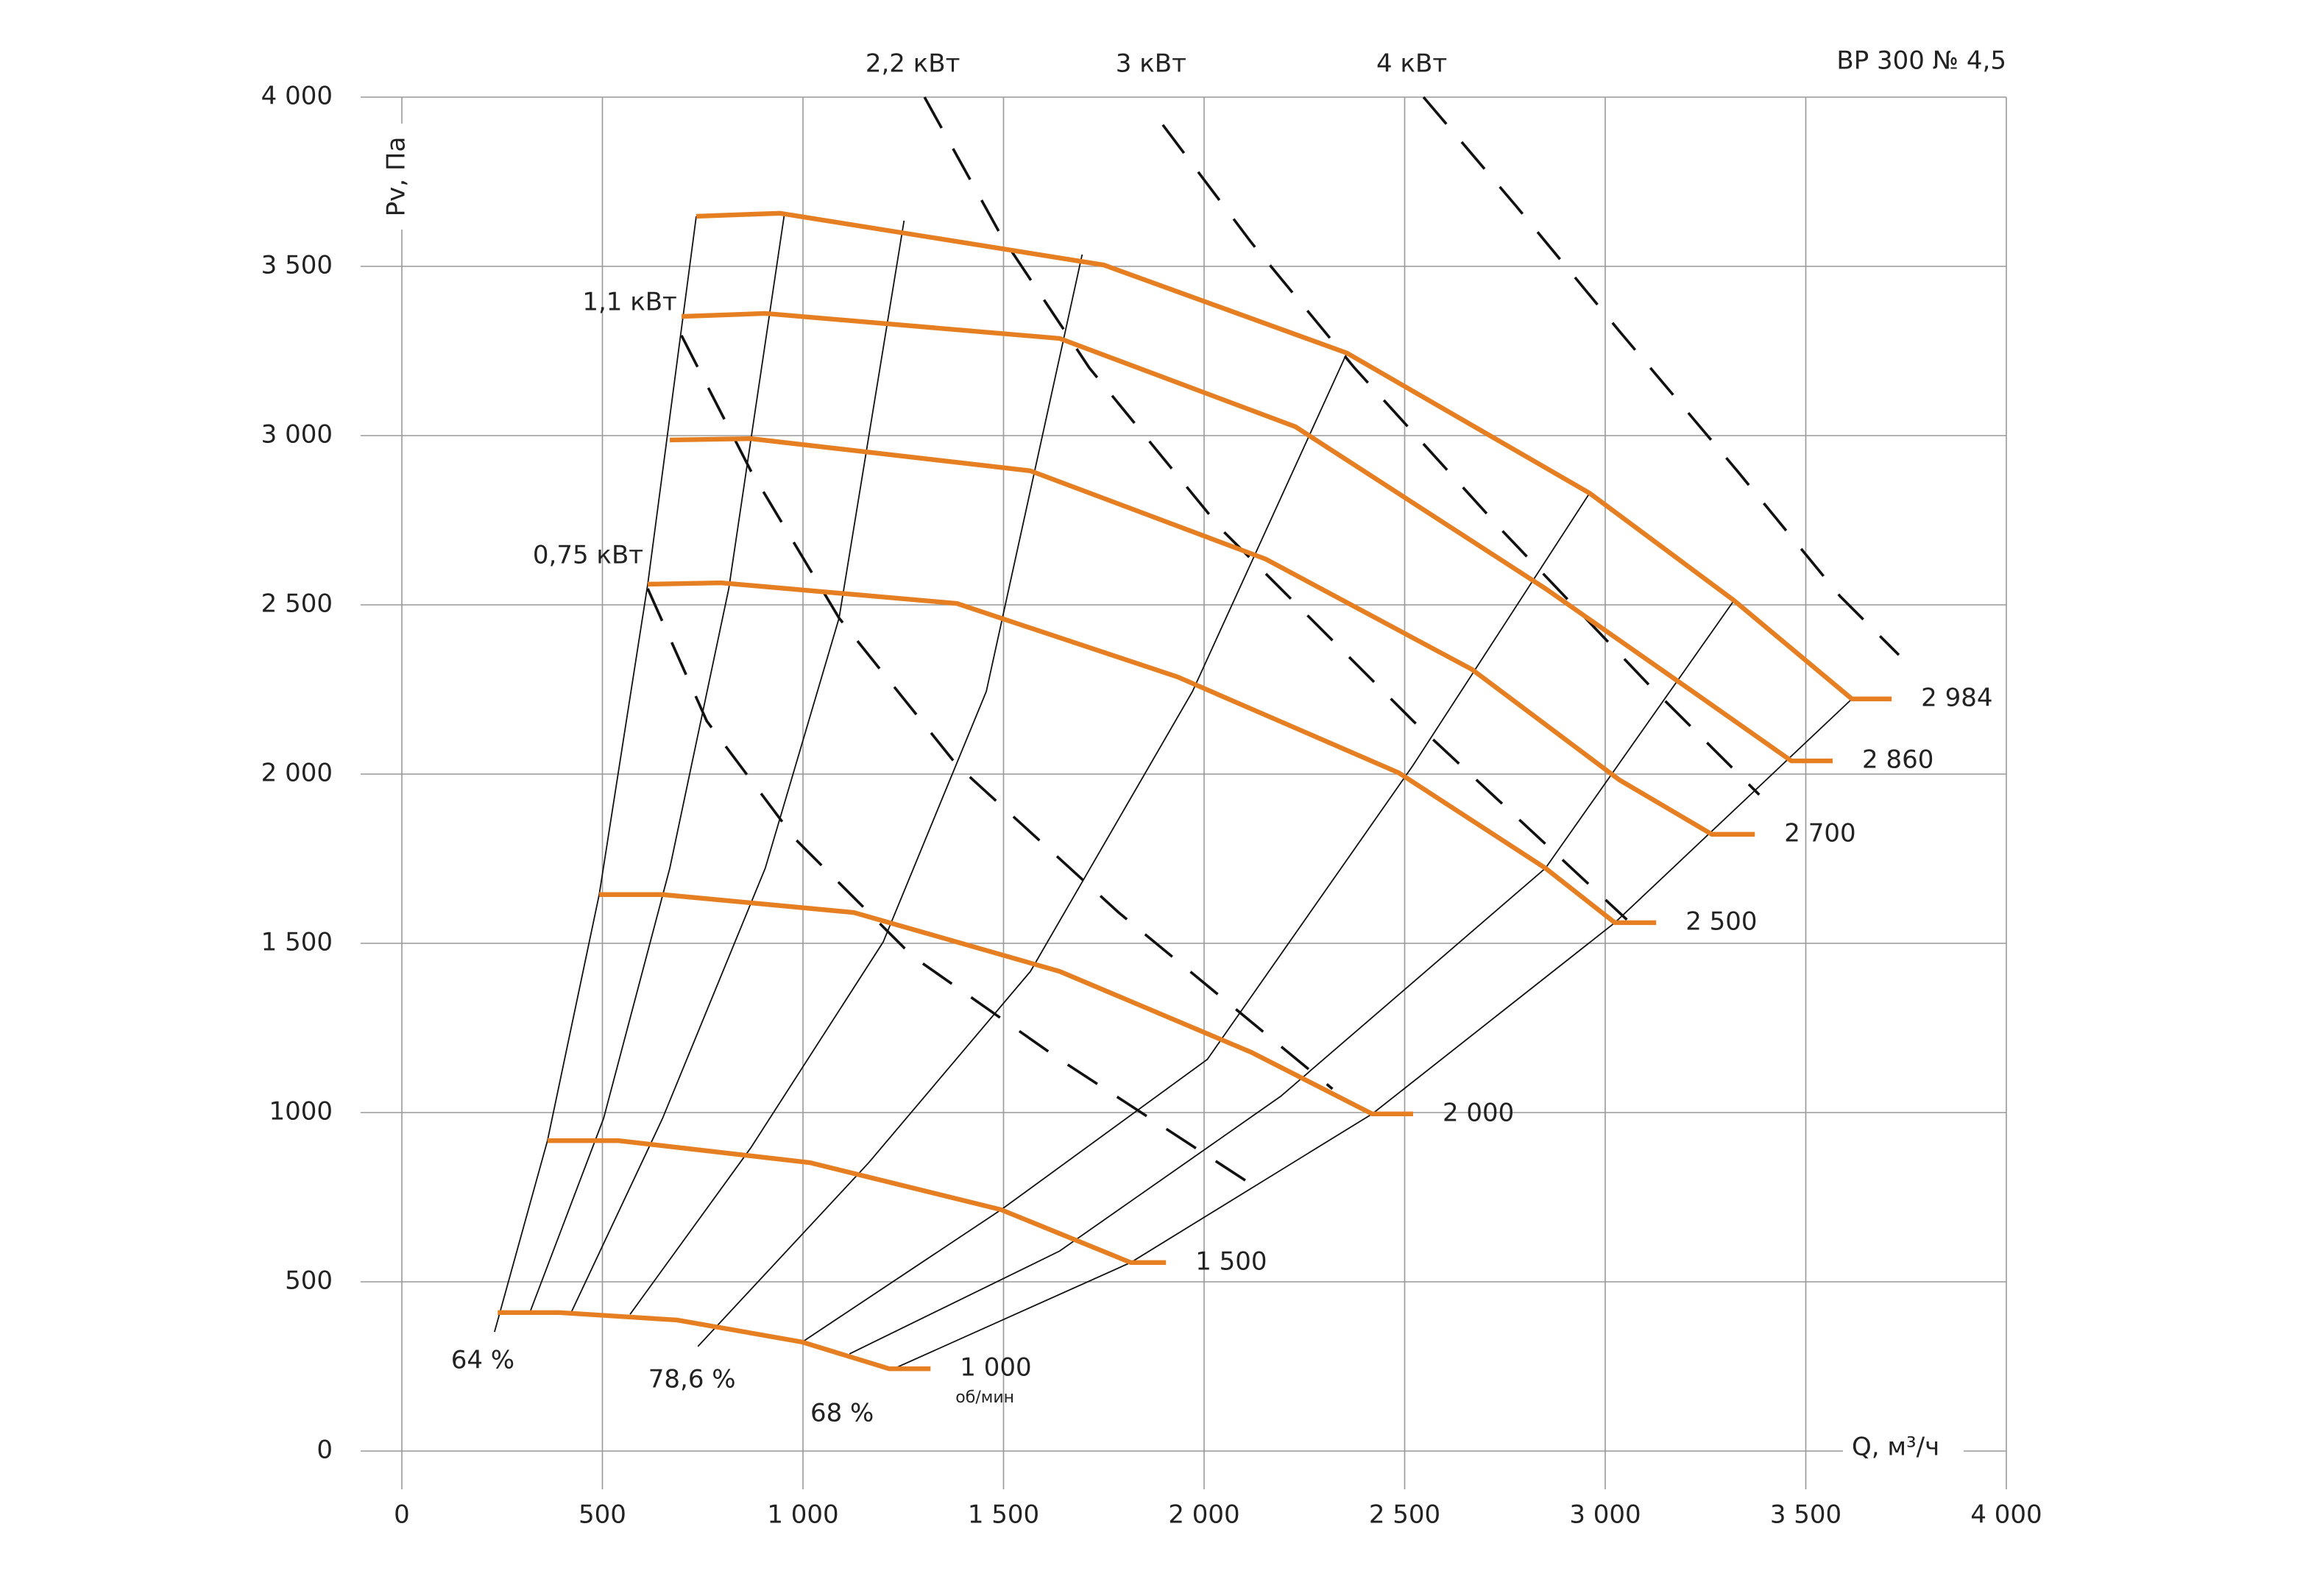 This screenshot has height=1596, width=2300. Describe the element at coordinates (602, 1515) in the screenshot. I see `x-tick-label: 500` at that location.